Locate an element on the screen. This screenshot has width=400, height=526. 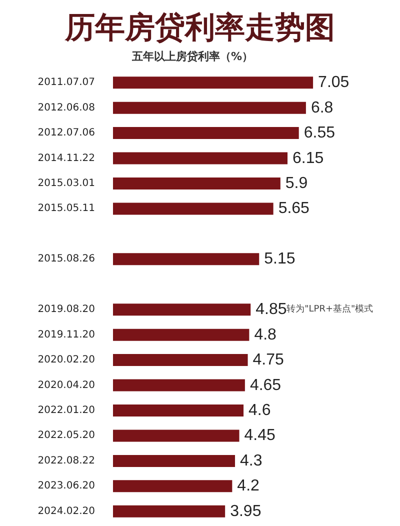
y-tick-label: 2012.07.06 is located at coordinates (66, 133).